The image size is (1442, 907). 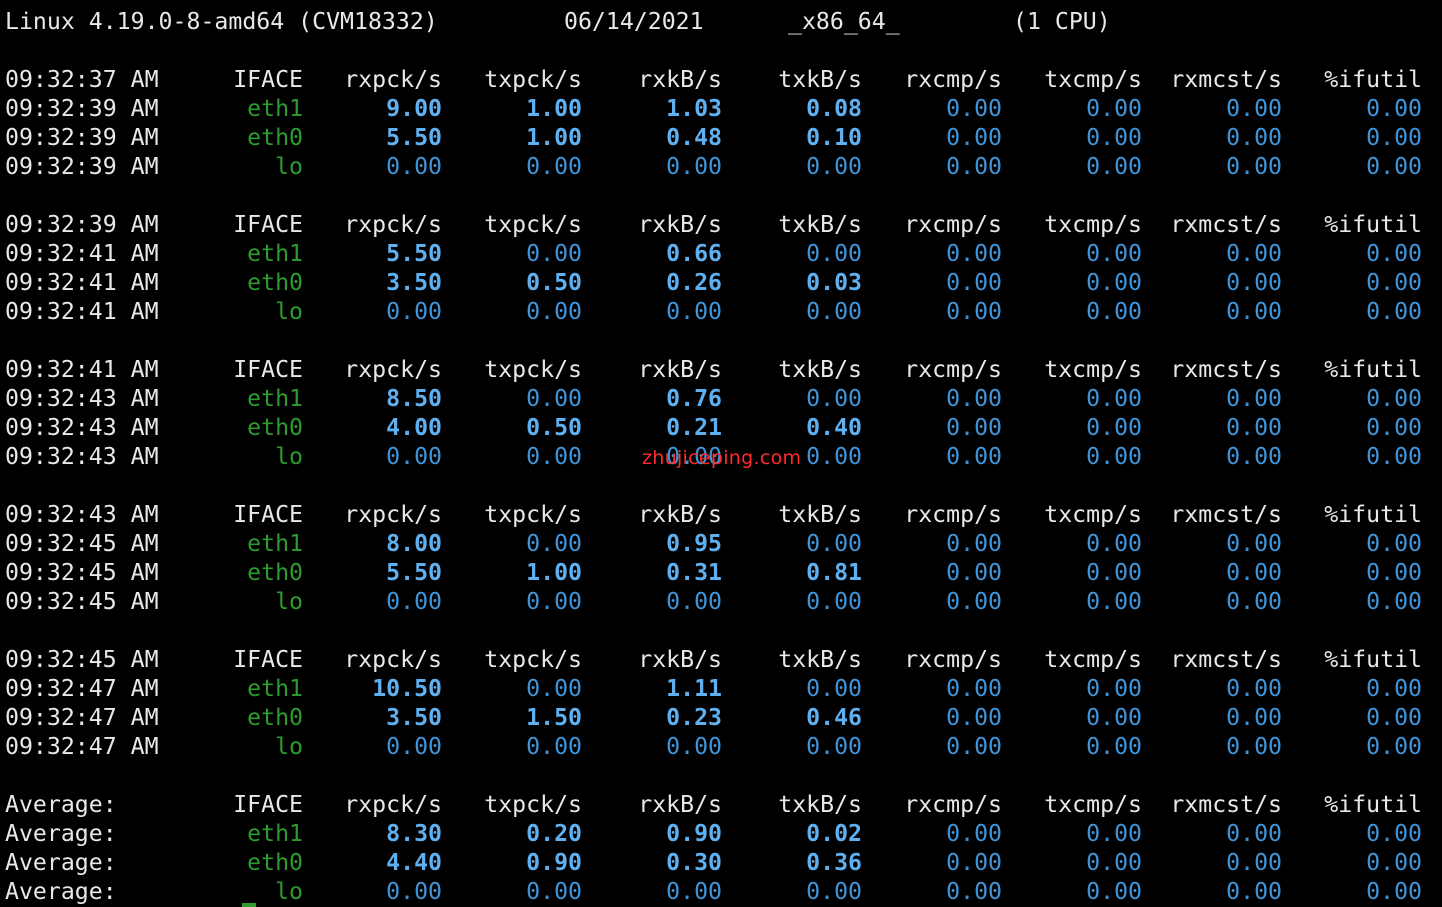 I want to click on header-timestamp: 09:32:45 AM, so click(x=82, y=659).